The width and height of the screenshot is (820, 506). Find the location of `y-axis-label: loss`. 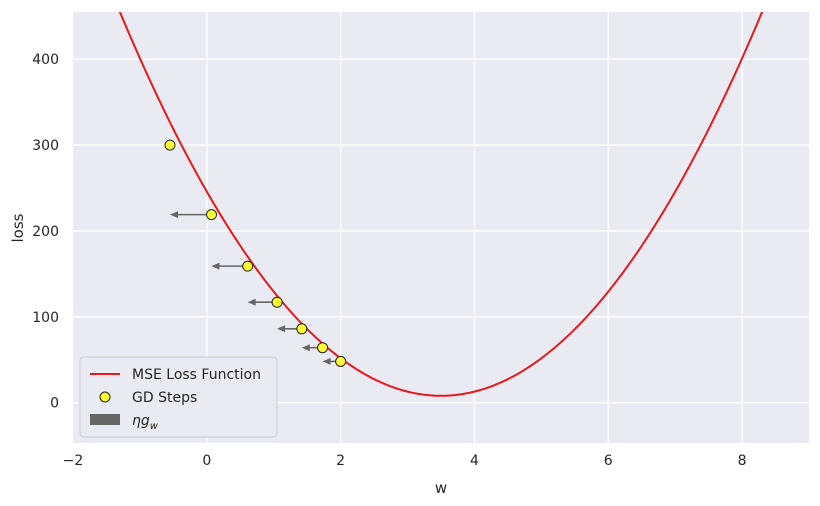

y-axis-label: loss is located at coordinates (18, 227).